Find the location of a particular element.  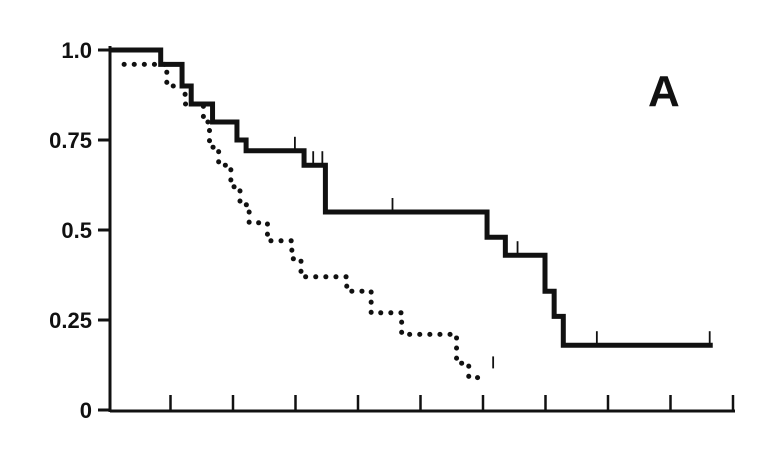

panel-label: A is located at coordinates (664, 91).